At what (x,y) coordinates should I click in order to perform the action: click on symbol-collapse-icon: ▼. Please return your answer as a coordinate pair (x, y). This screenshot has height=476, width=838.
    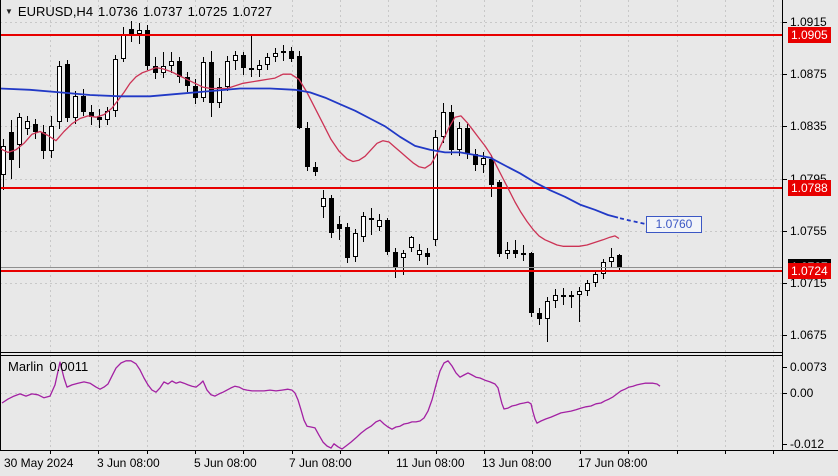
    Looking at the image, I should click on (9, 11).